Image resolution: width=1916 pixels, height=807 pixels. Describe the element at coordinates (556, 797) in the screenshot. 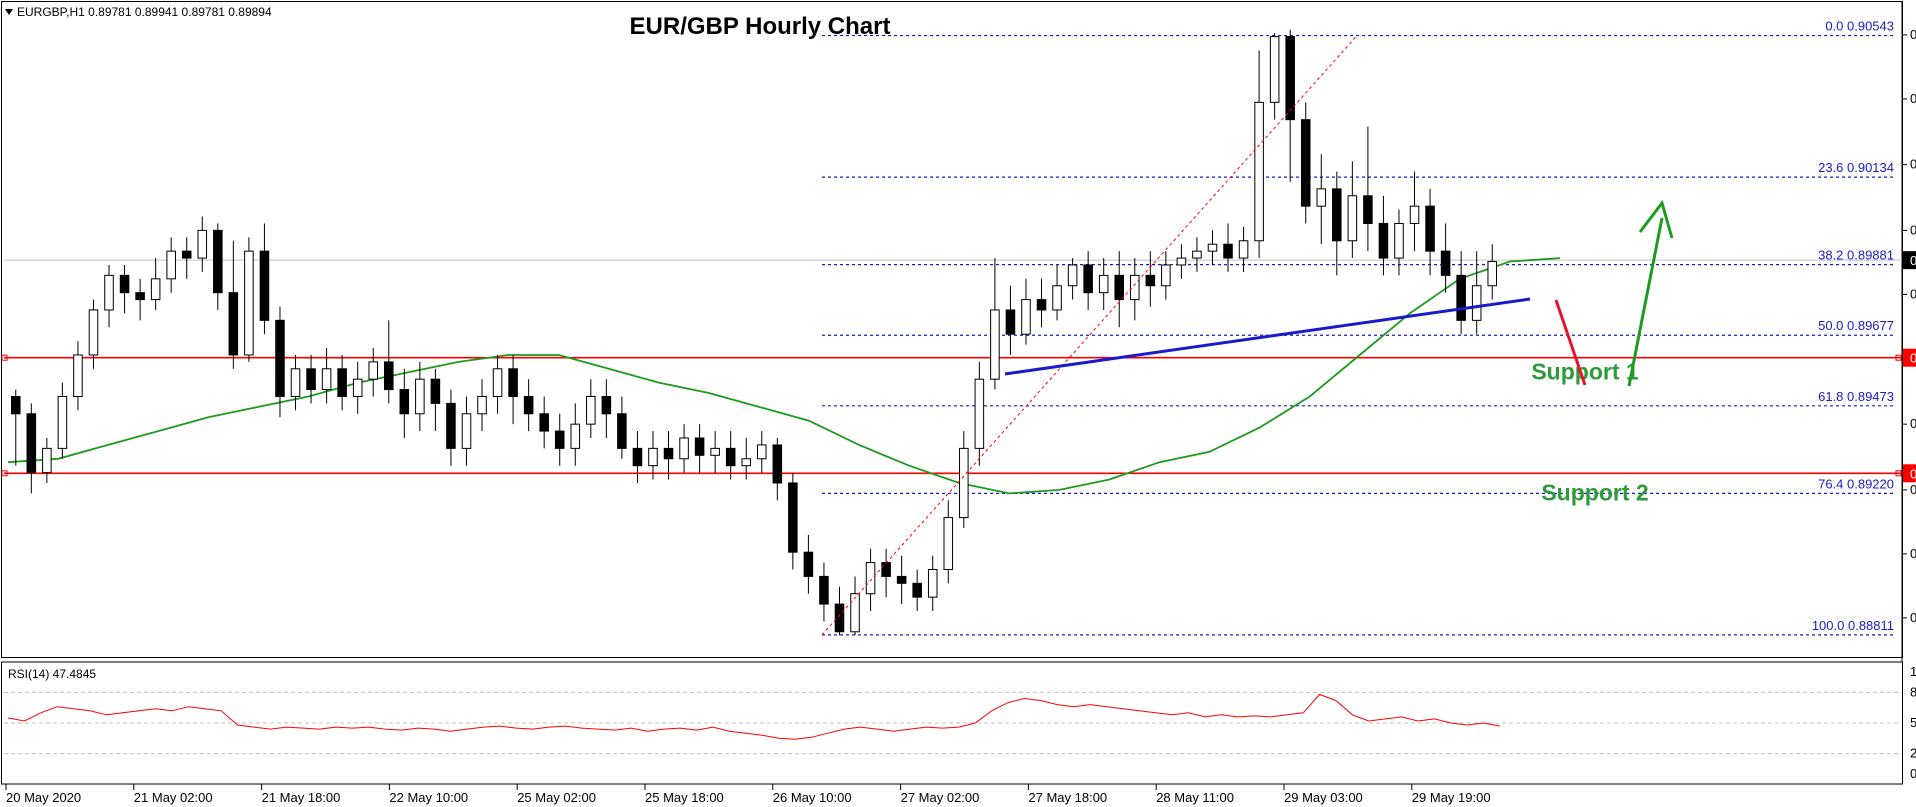

I see `time-tick-label: 25 May 02:00` at that location.